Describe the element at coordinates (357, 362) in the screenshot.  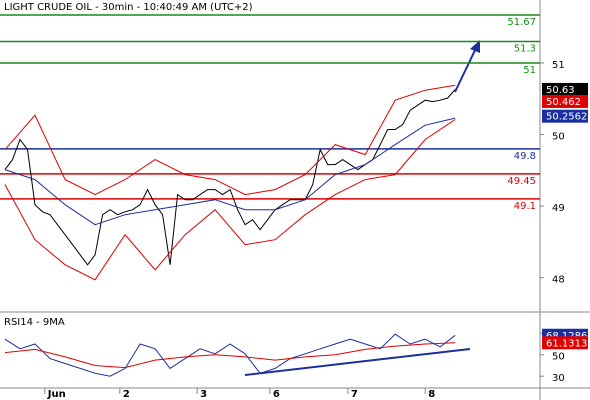
I see `rsi-trendline` at that location.